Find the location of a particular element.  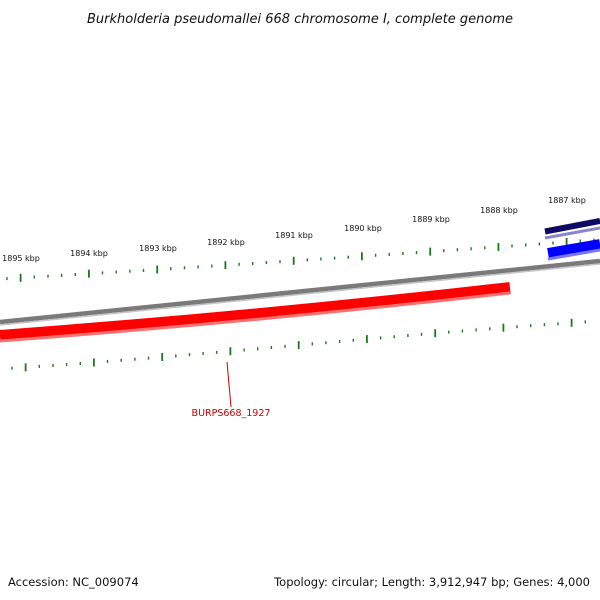

gene-arc-red is located at coordinates (255, 312).